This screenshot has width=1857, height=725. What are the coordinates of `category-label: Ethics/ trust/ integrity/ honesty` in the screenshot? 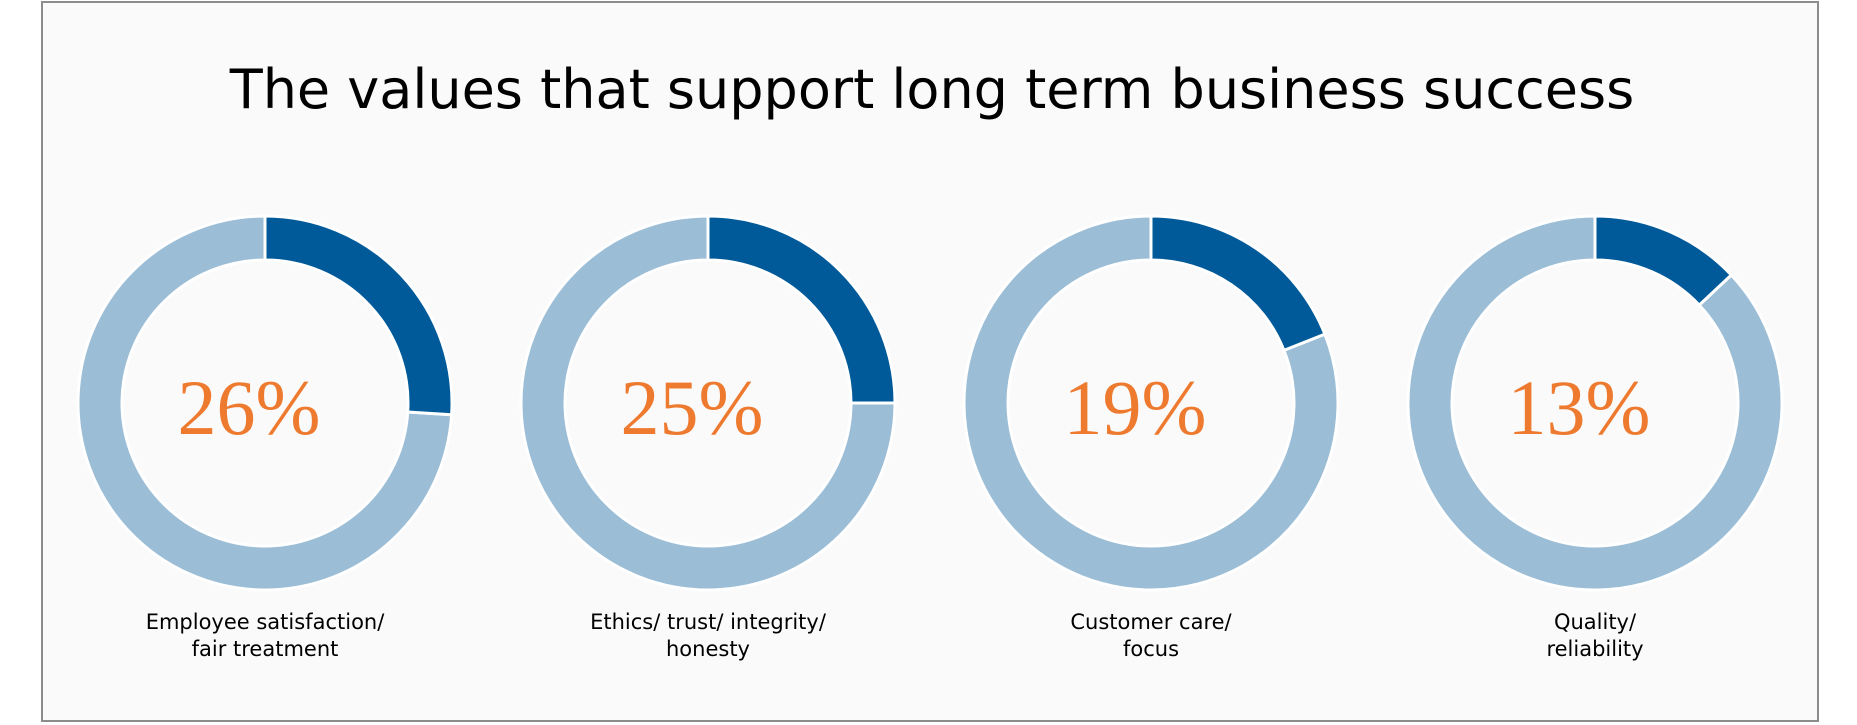 It's located at (708, 636).